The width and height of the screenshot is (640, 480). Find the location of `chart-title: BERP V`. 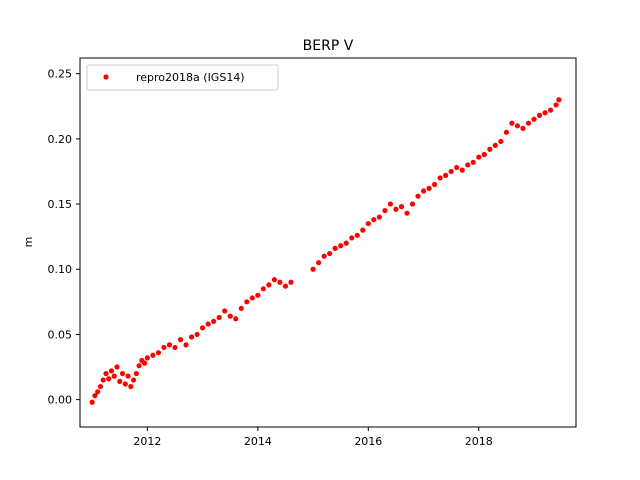

chart-title: BERP V is located at coordinates (328, 46).